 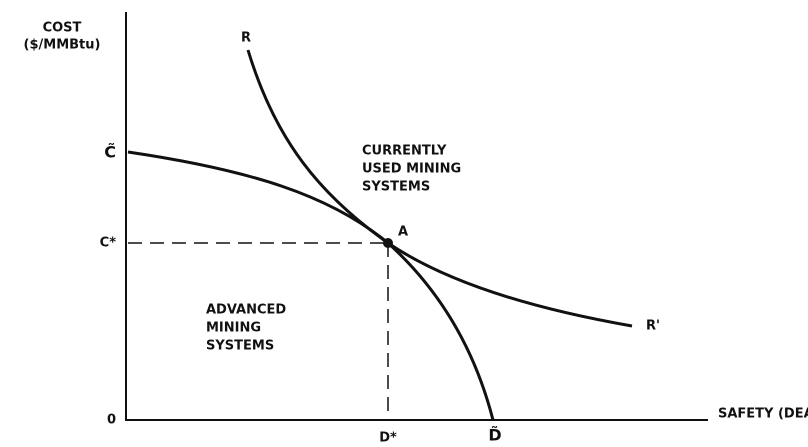 I want to click on tick-label: D̃, so click(x=494, y=435).